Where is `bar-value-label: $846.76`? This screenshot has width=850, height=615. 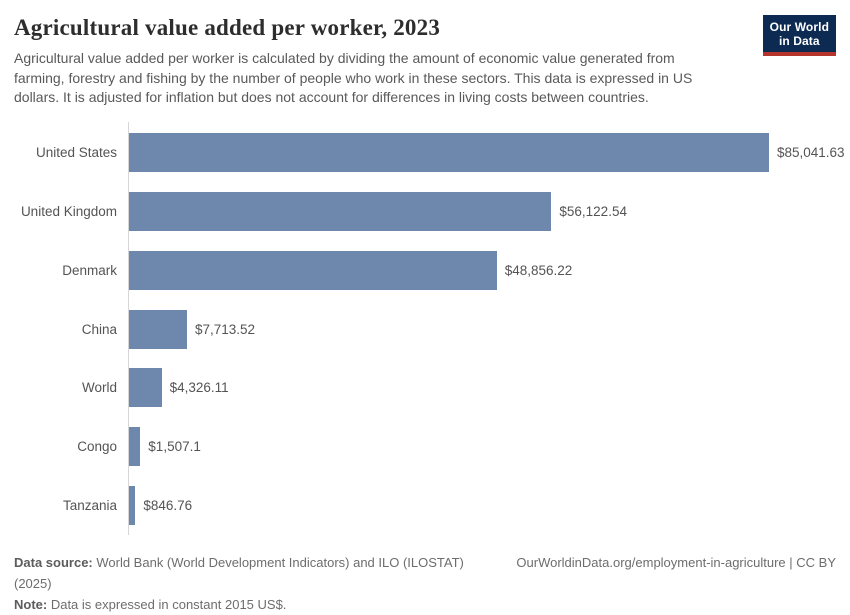 bar-value-label: $846.76 is located at coordinates (168, 505).